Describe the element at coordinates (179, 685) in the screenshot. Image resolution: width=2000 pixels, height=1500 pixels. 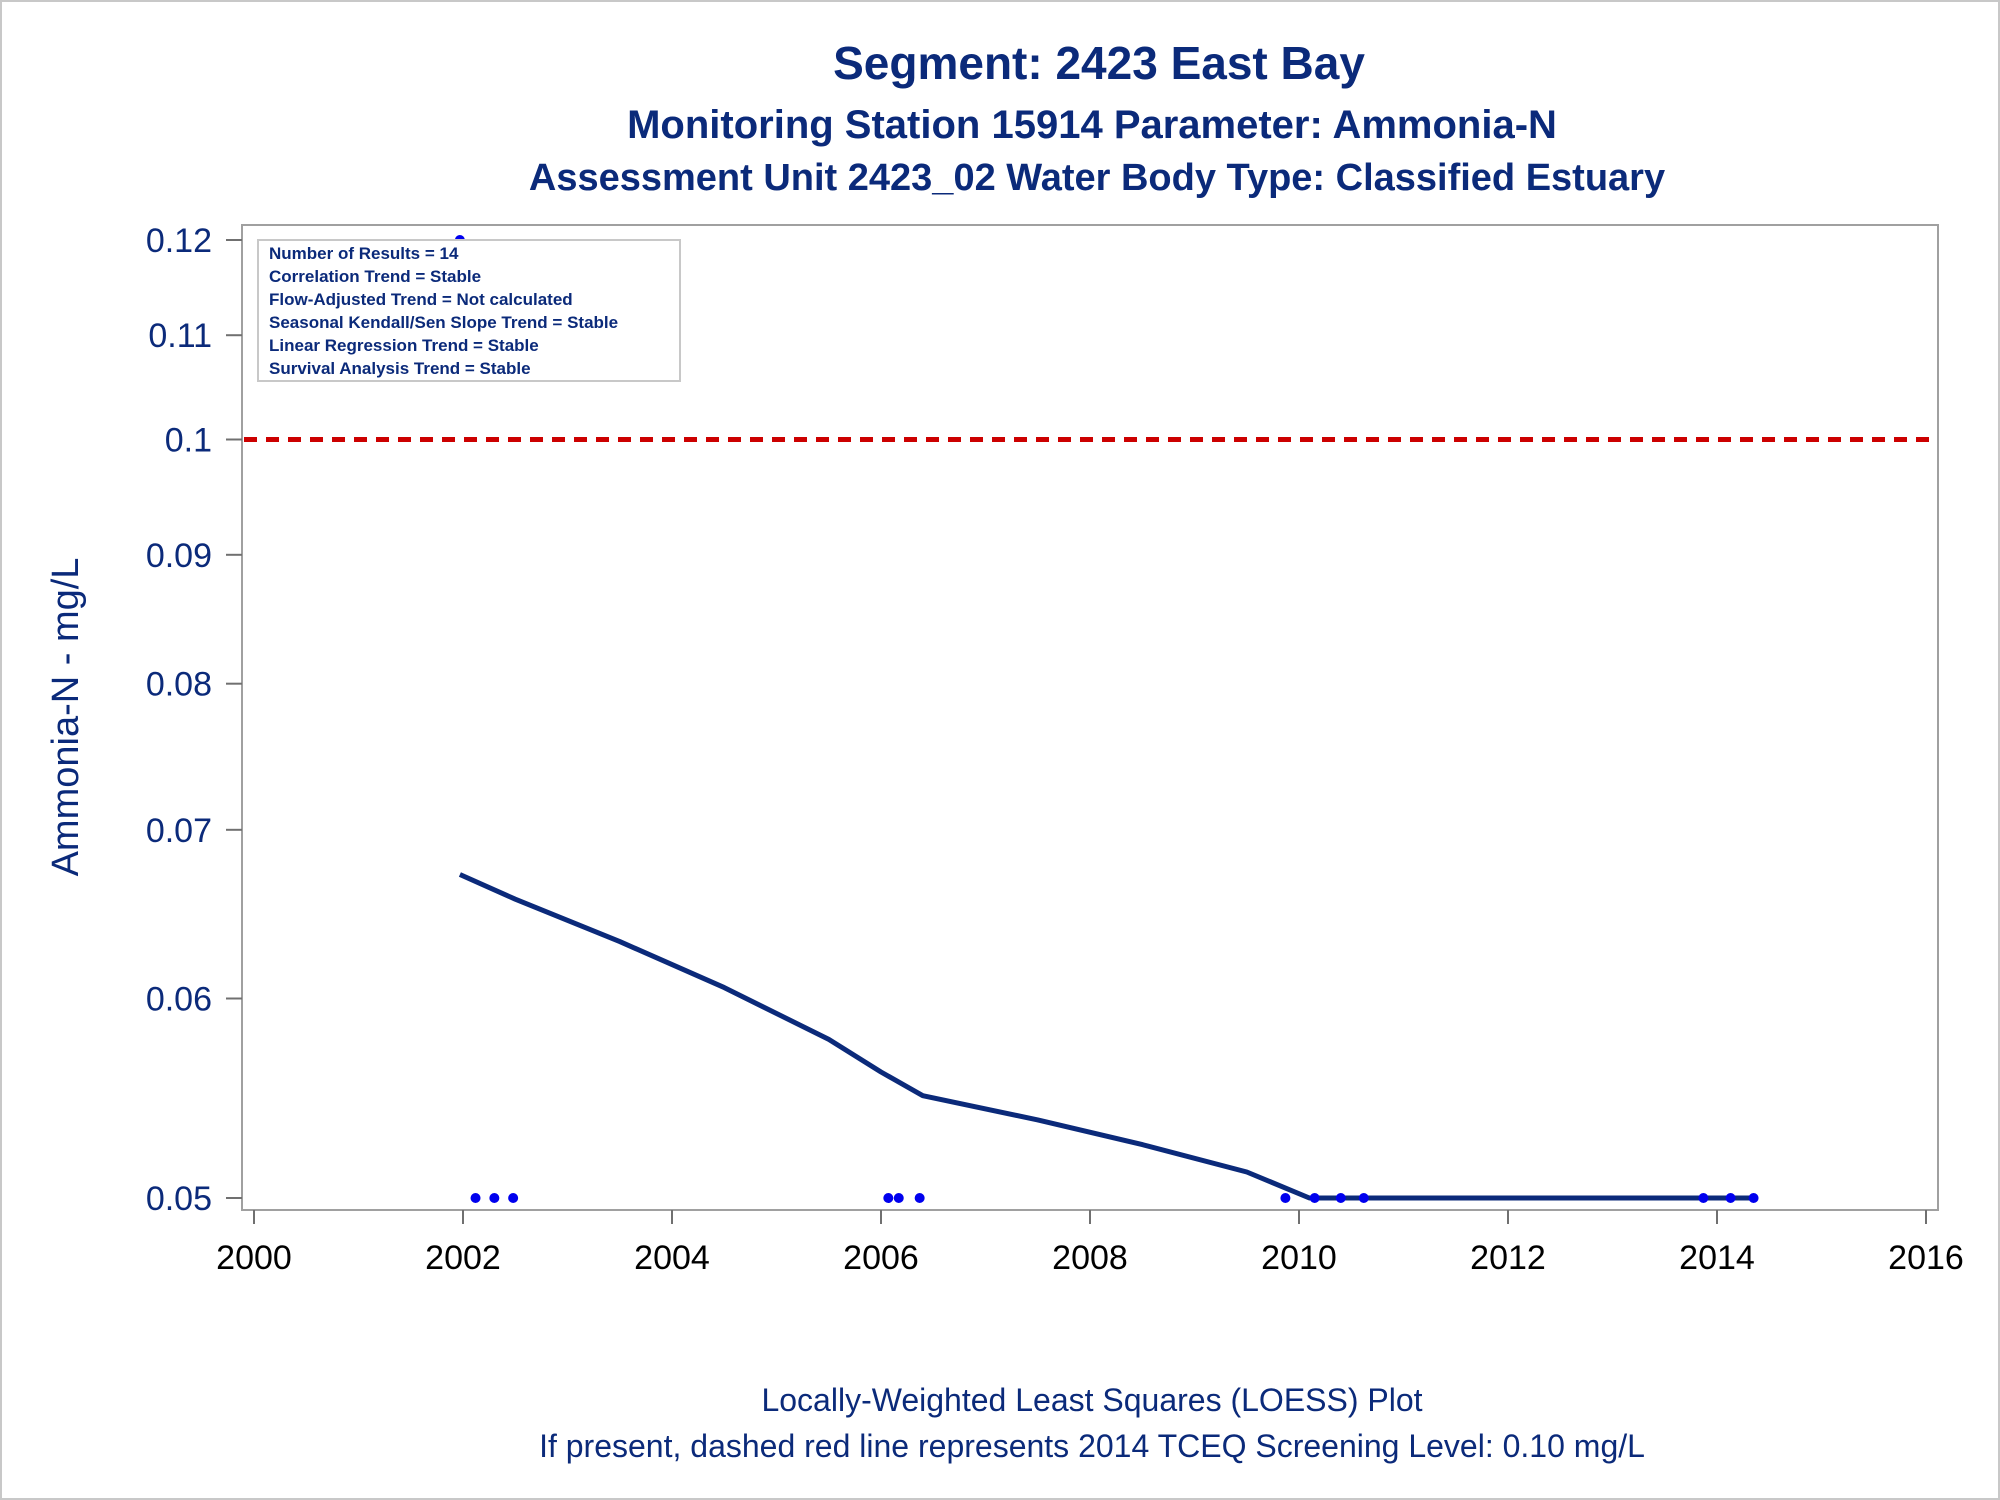
I see `y-tick-label: 0.08` at that location.